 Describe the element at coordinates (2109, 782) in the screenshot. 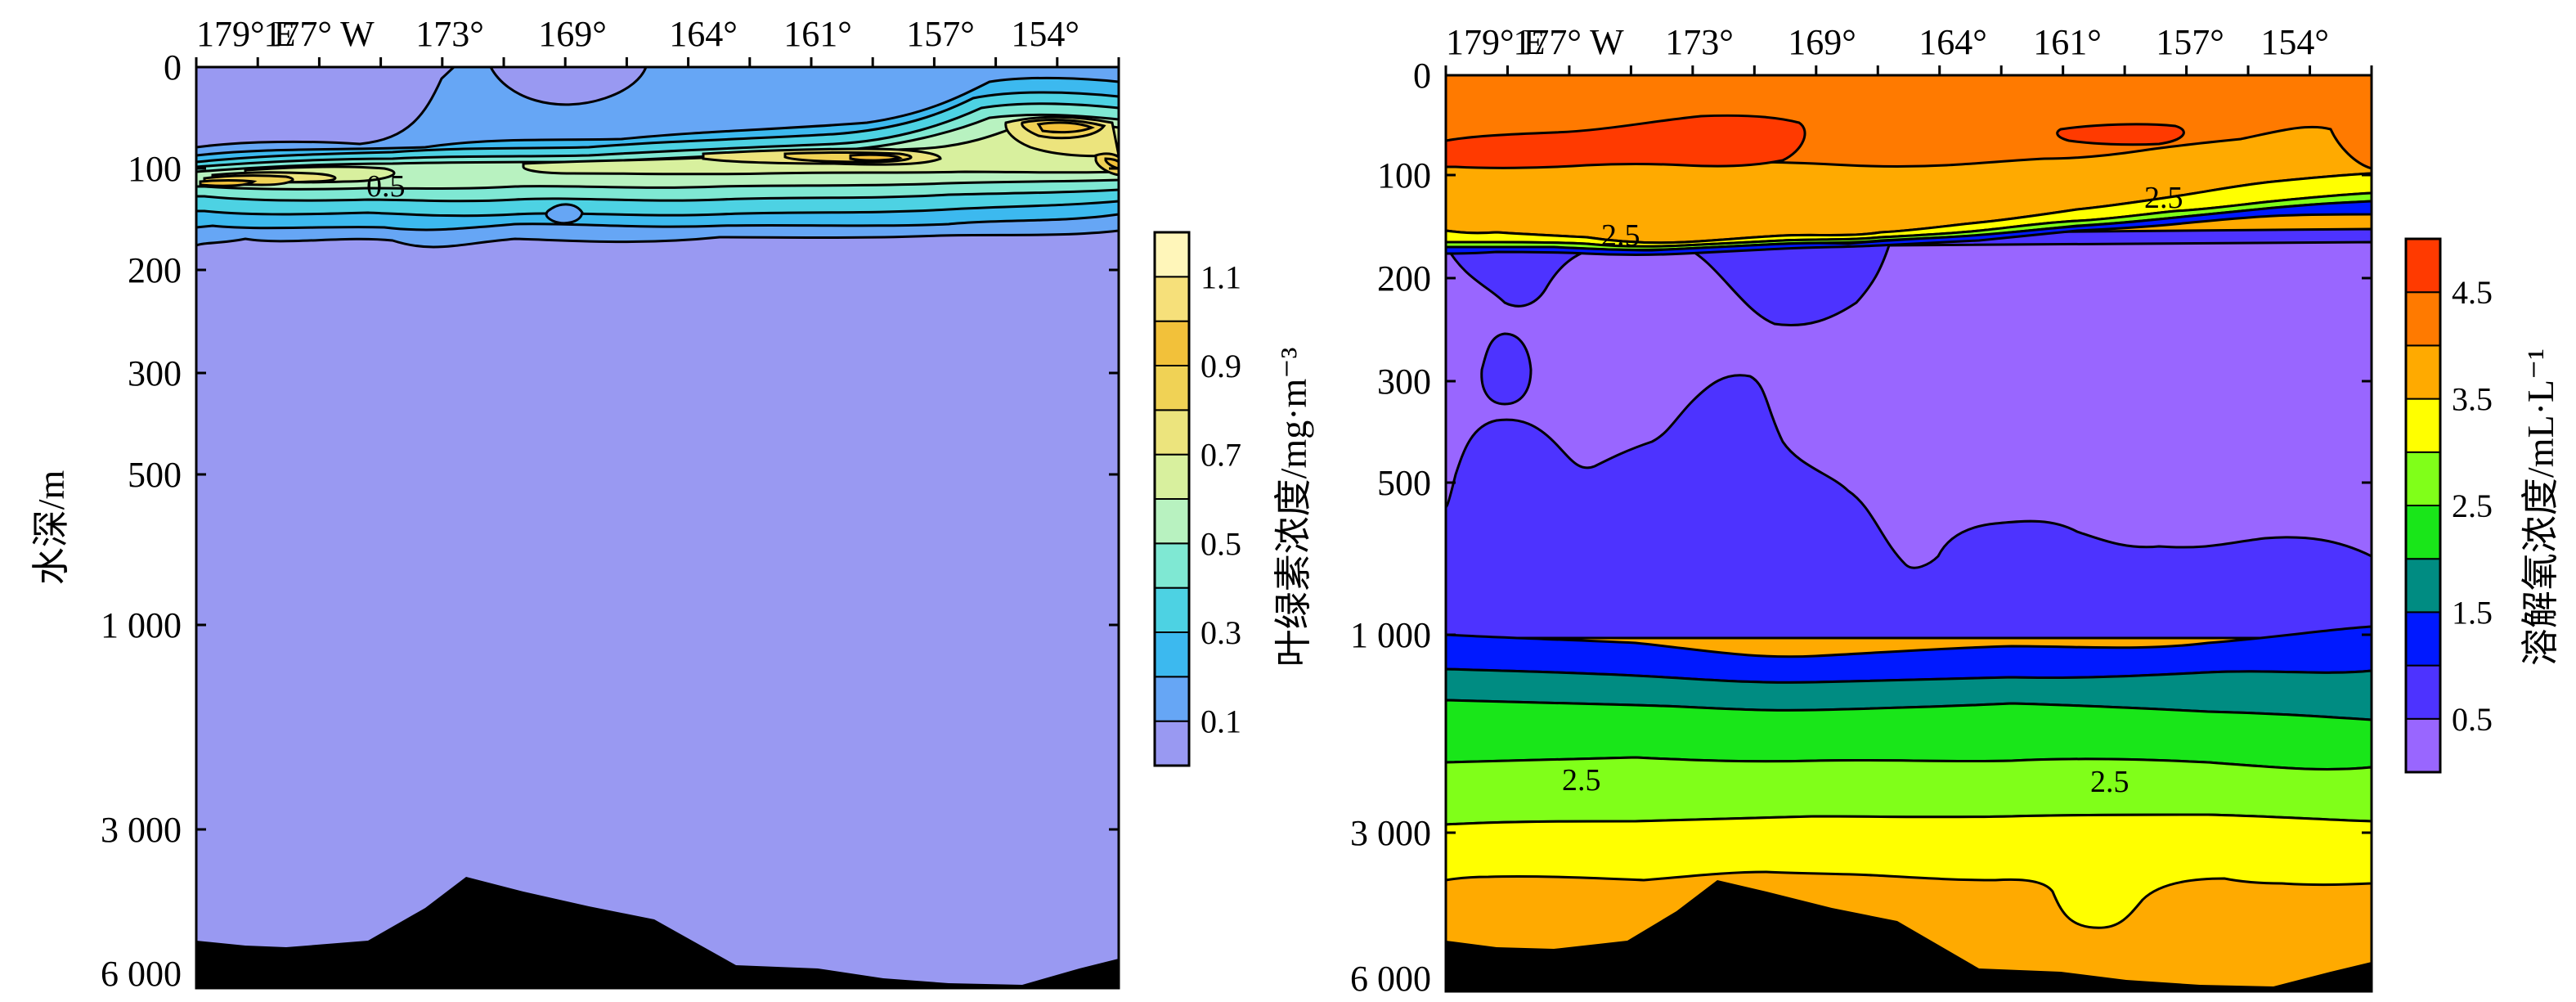

I see `oxygen-contour-label-3: 2.5` at that location.